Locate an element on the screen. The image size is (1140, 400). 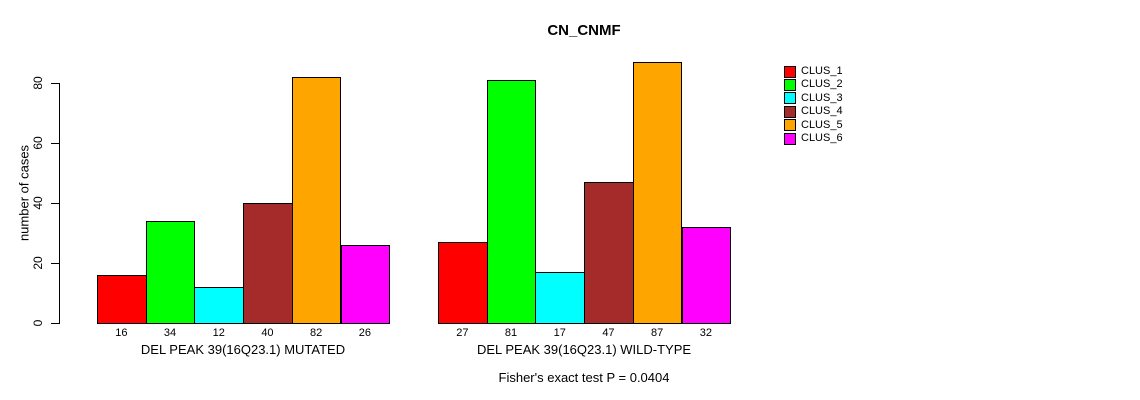
legend-label: CLUS_5 is located at coordinates (822, 124).